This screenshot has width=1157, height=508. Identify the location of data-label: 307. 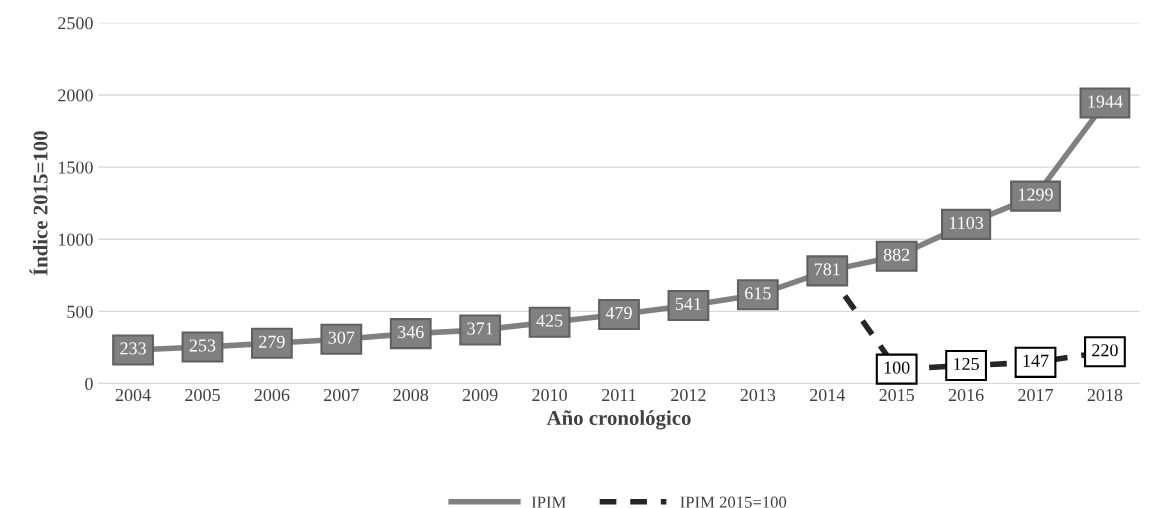
(341, 337).